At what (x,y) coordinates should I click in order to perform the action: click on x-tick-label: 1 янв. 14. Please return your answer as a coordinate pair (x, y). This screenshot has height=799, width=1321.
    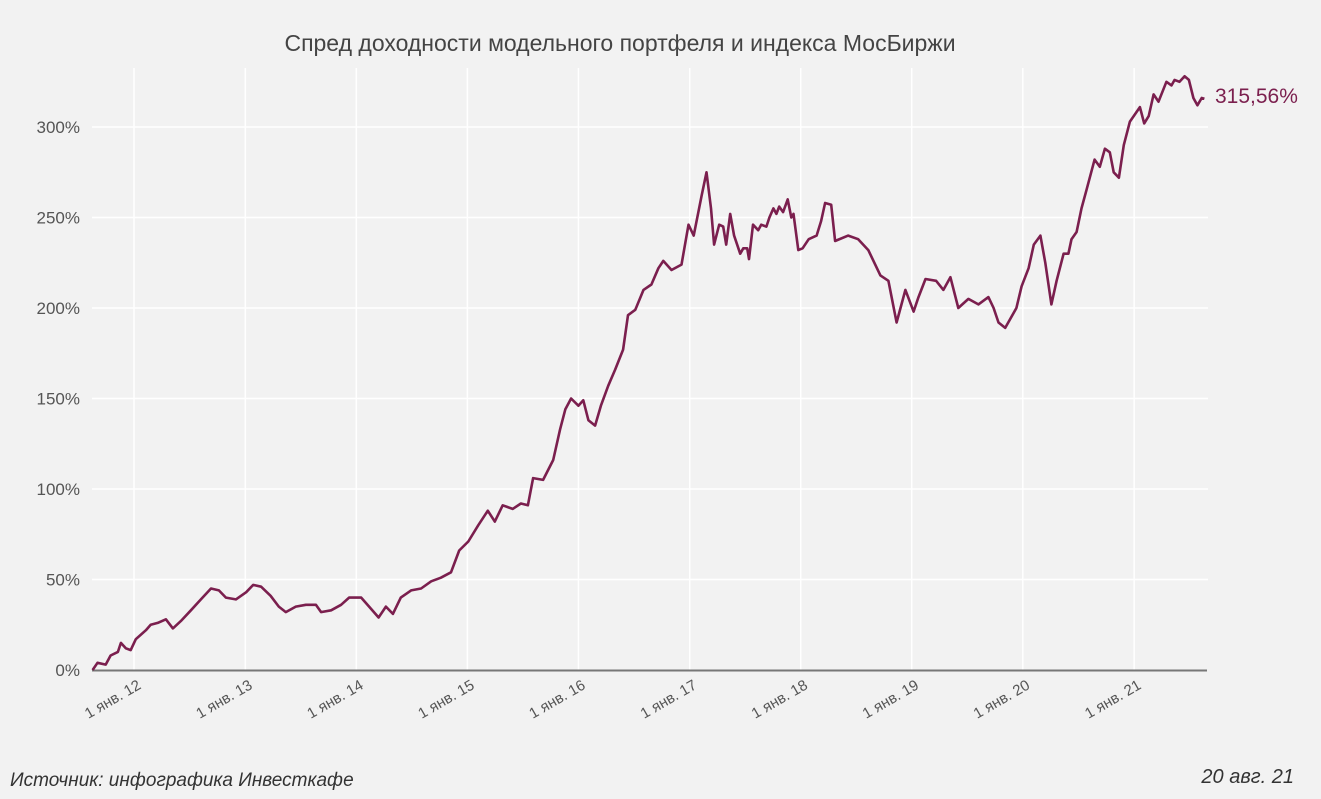
    Looking at the image, I should click on (335, 700).